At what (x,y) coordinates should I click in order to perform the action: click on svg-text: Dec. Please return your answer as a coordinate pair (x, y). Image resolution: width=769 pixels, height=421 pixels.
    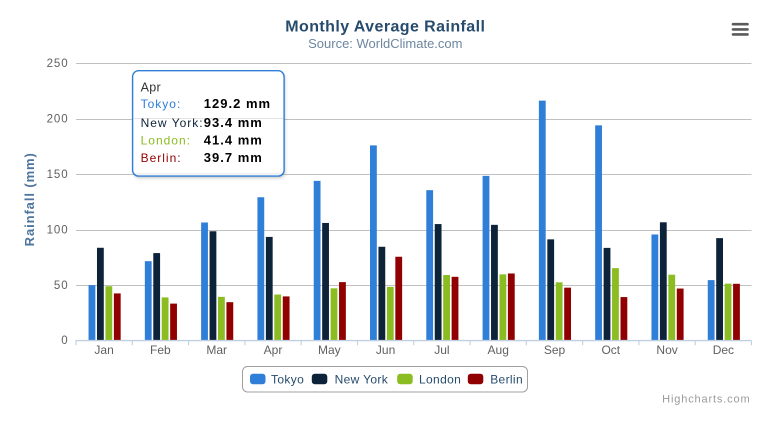
    Looking at the image, I should click on (723, 350).